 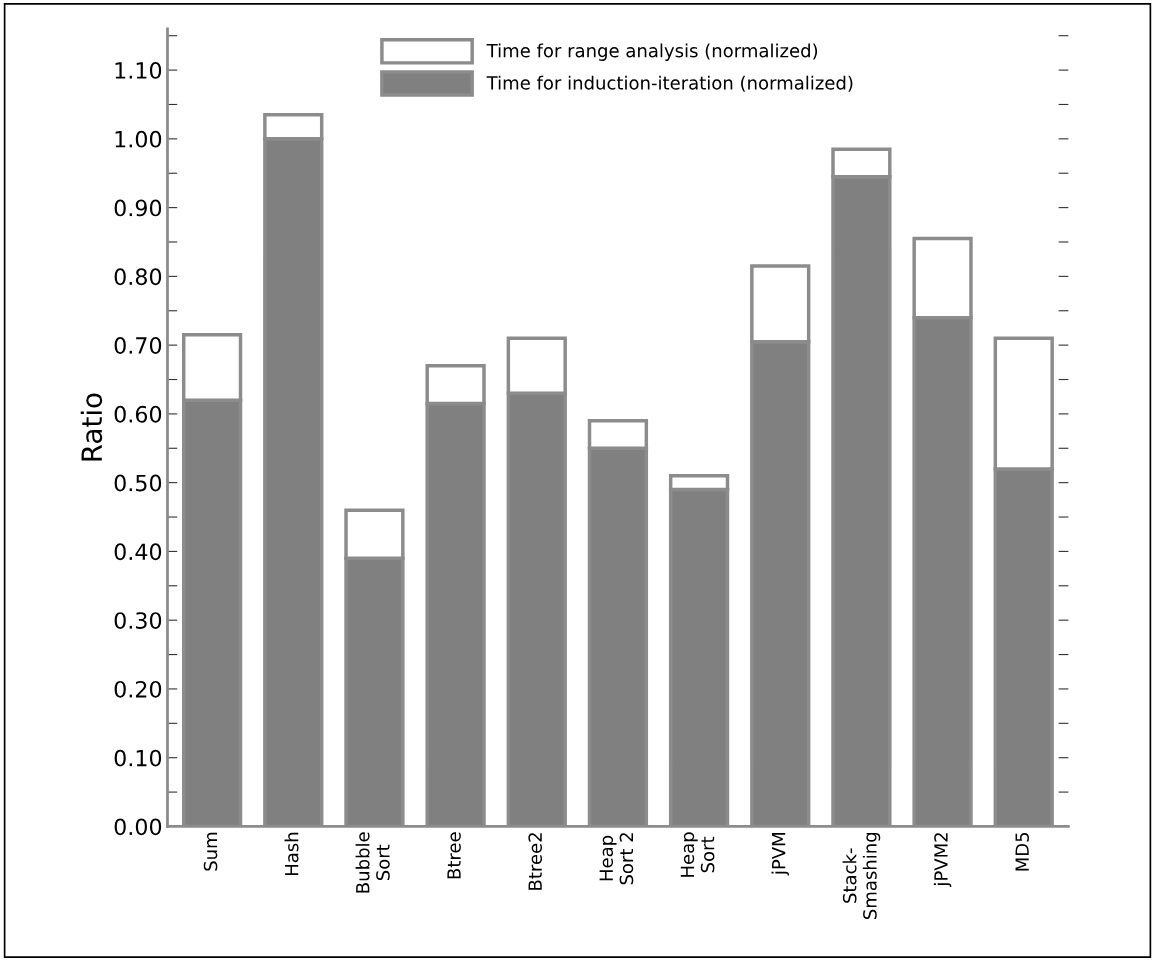 I want to click on y-tick-label: 1.00, so click(x=138, y=139).